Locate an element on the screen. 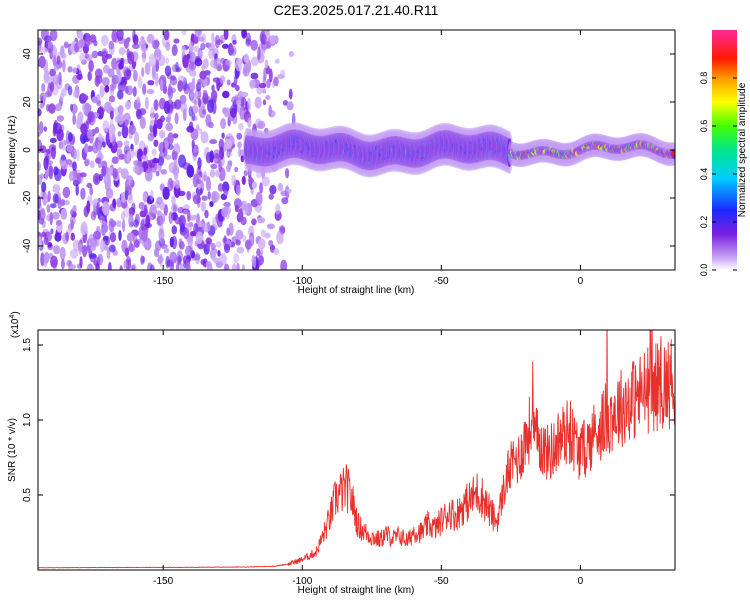 This screenshot has width=750, height=600. snr-x-axis-label: Height of straight line (km) is located at coordinates (356, 590).